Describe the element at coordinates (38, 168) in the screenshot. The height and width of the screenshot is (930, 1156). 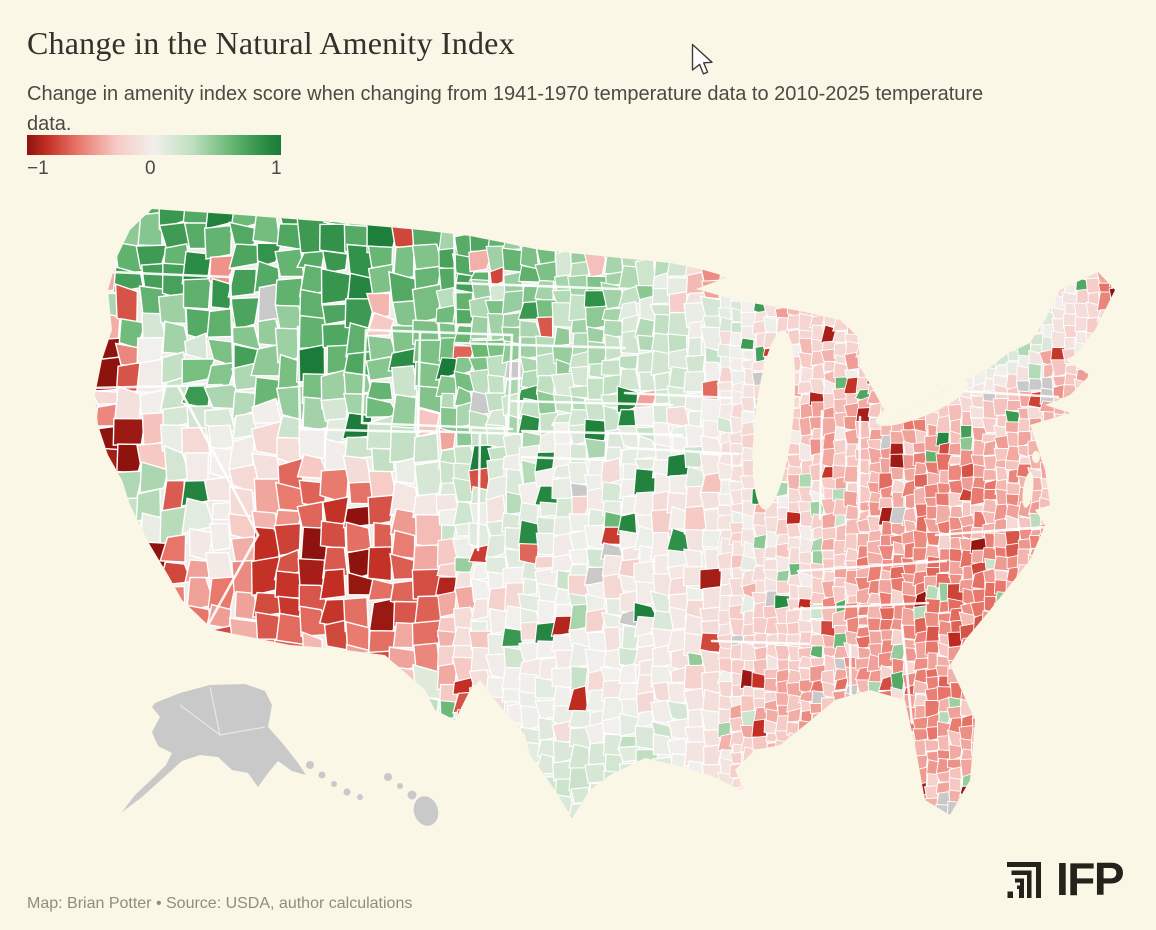
I see `legend-tick-min: −1` at that location.